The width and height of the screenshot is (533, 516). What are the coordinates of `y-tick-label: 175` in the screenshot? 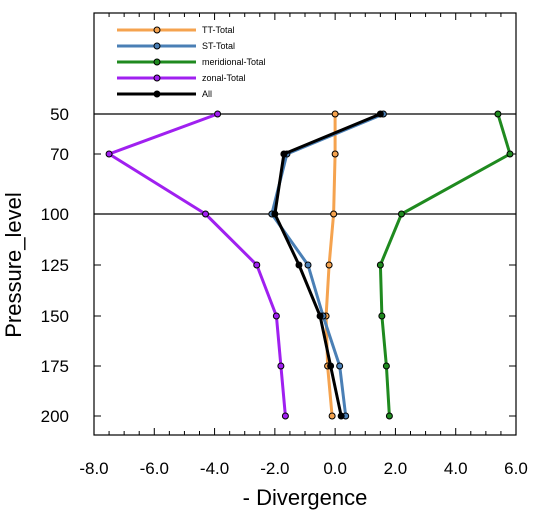 It's located at (55, 366).